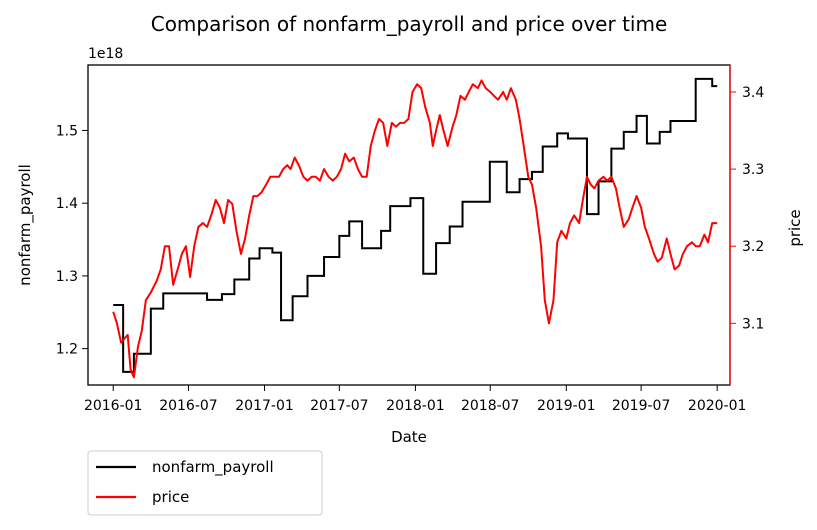 The height and width of the screenshot is (530, 817). I want to click on y1-offset-label: 1e18, so click(105, 54).